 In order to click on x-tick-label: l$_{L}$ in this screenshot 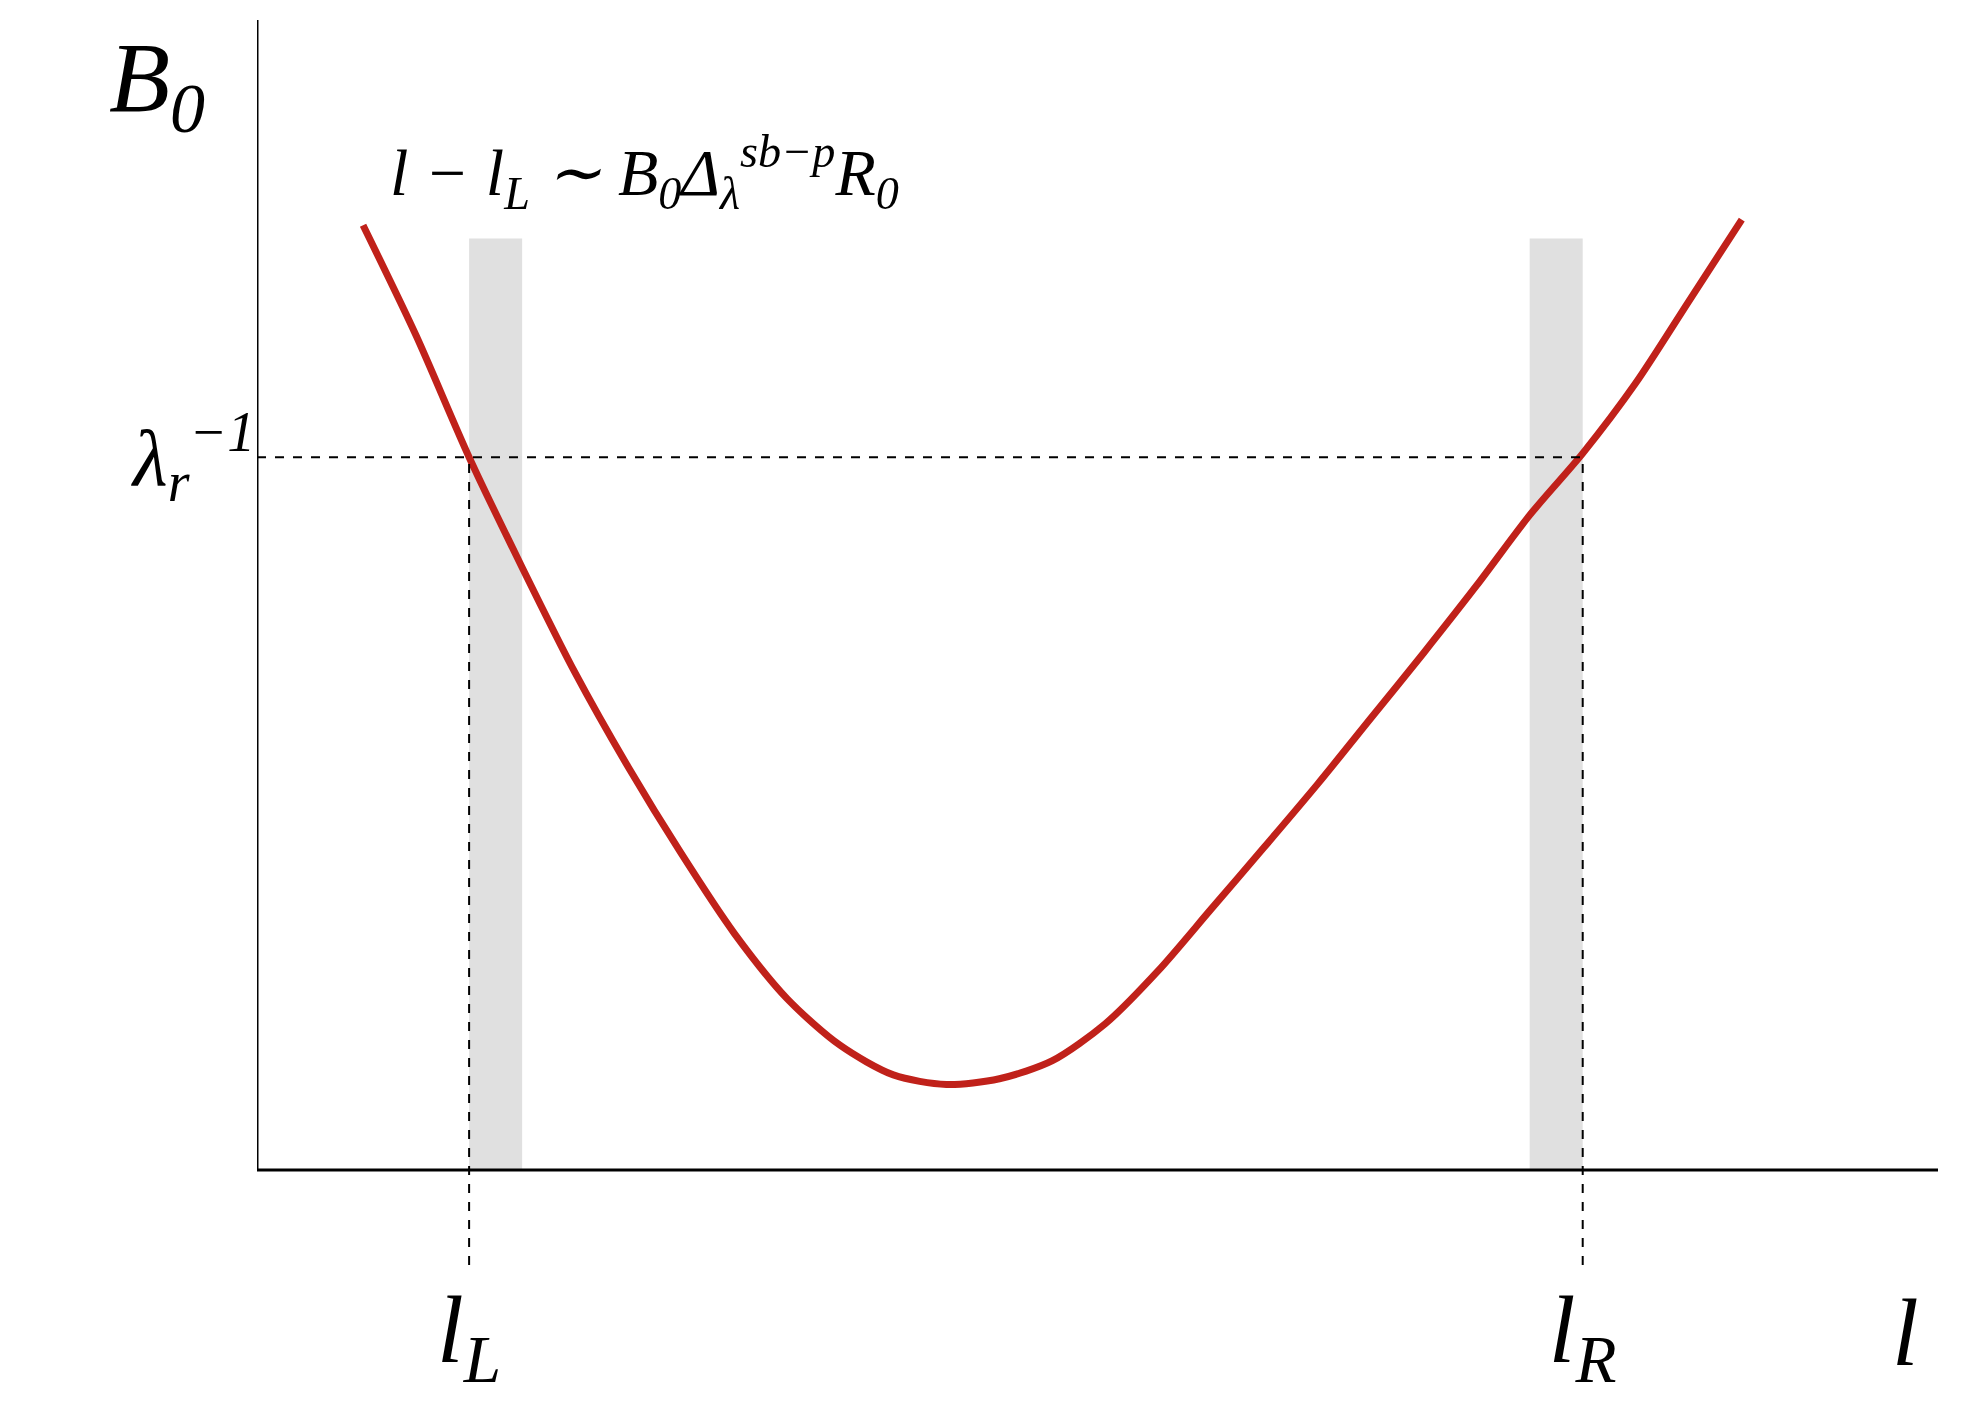, I will do `click(469, 1337)`.